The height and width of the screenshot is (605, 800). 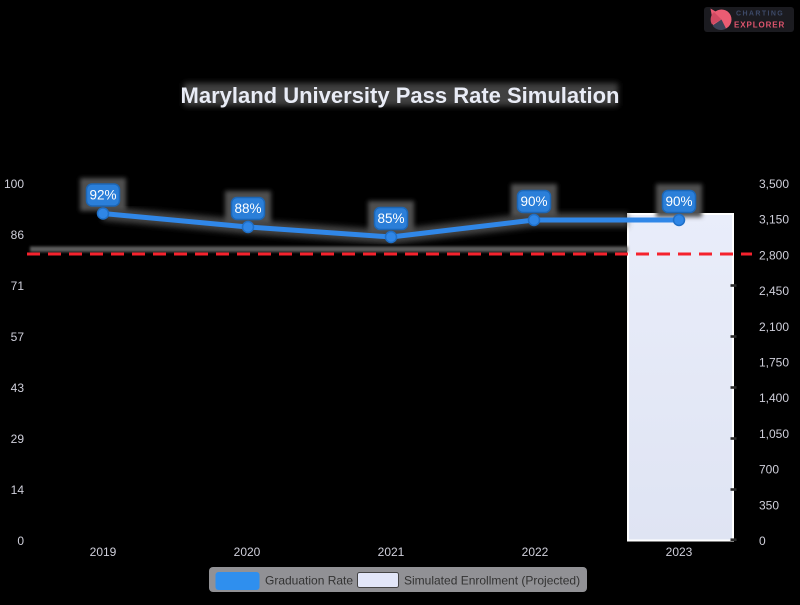 What do you see at coordinates (390, 218) in the screenshot?
I see `svg-text: 85%` at bounding box center [390, 218].